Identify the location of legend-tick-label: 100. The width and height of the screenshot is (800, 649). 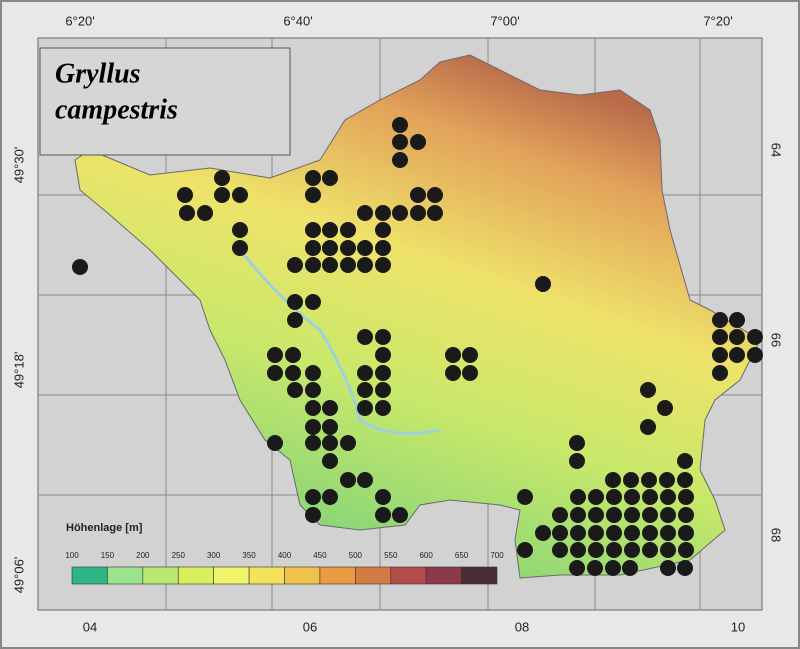
(72, 555).